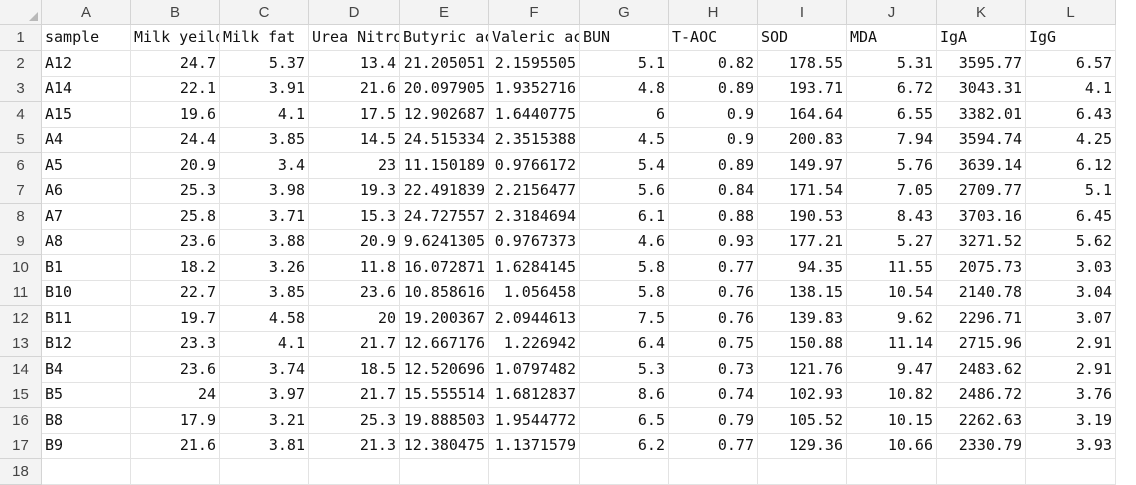  What do you see at coordinates (534, 165) in the screenshot?
I see `cell-f6: 0.9766172` at bounding box center [534, 165].